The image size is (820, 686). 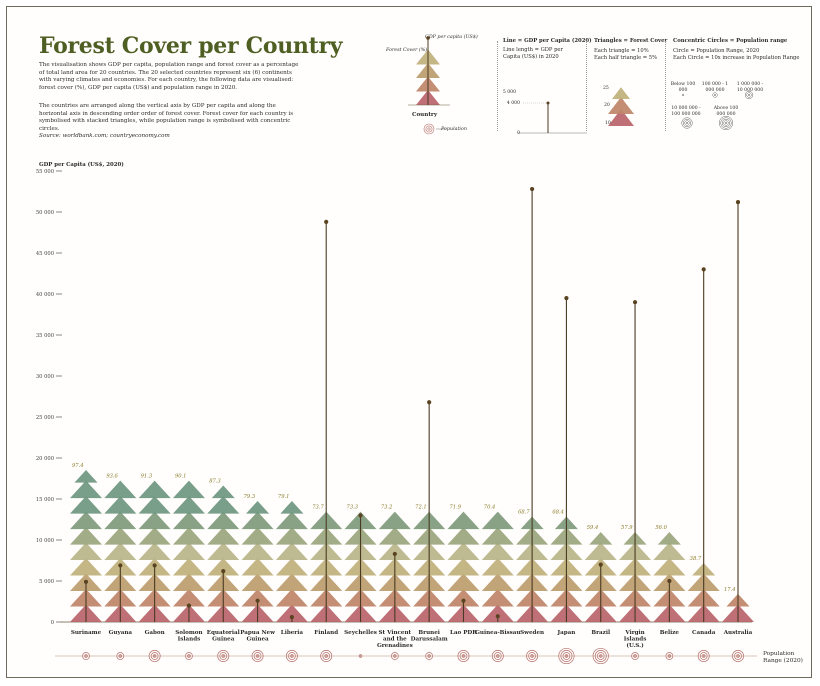 I want to click on legend-circles-range-1: Below 100 000, so click(x=683, y=87).